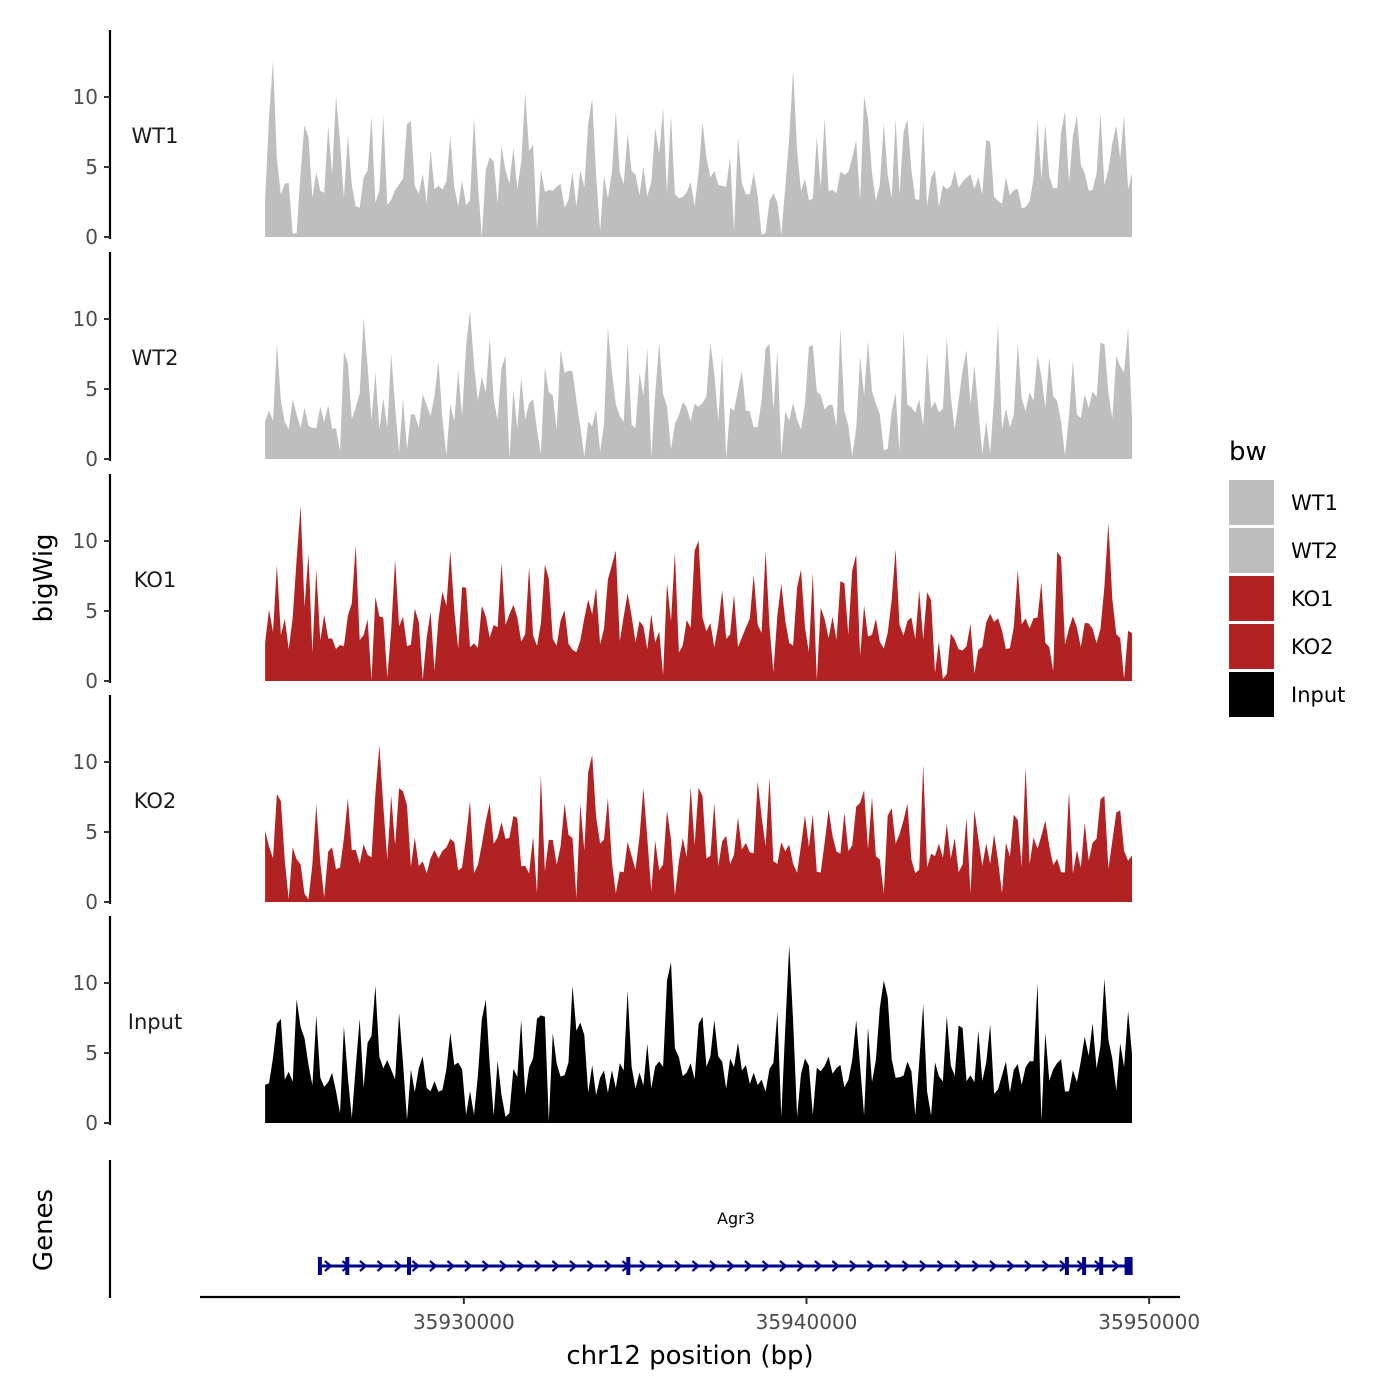 This screenshot has height=1400, width=1400. I want to click on track-label-ko1: KO1, so click(155, 580).